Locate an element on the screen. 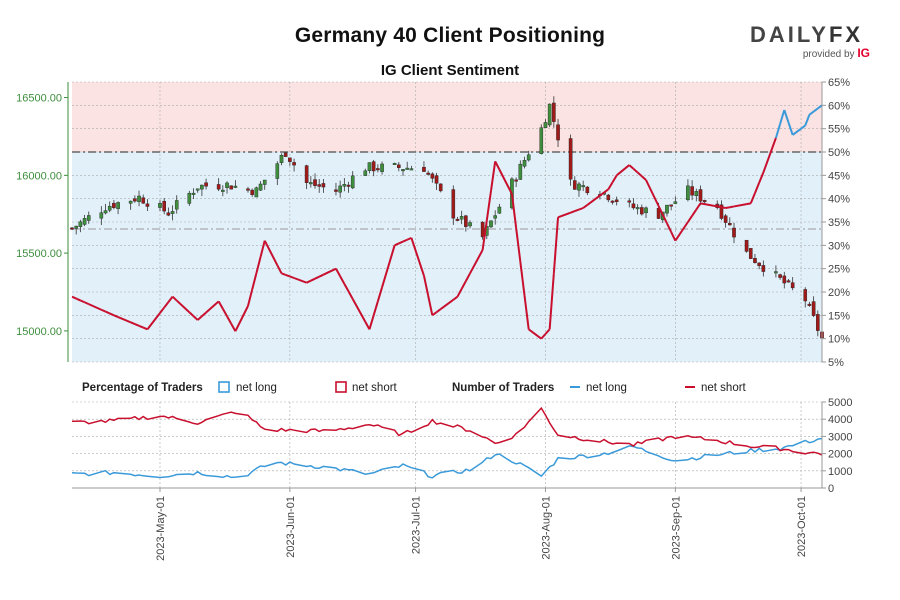 This screenshot has width=900, height=600. date-tick-label: 2023-Jun-01 is located at coordinates (291, 527).